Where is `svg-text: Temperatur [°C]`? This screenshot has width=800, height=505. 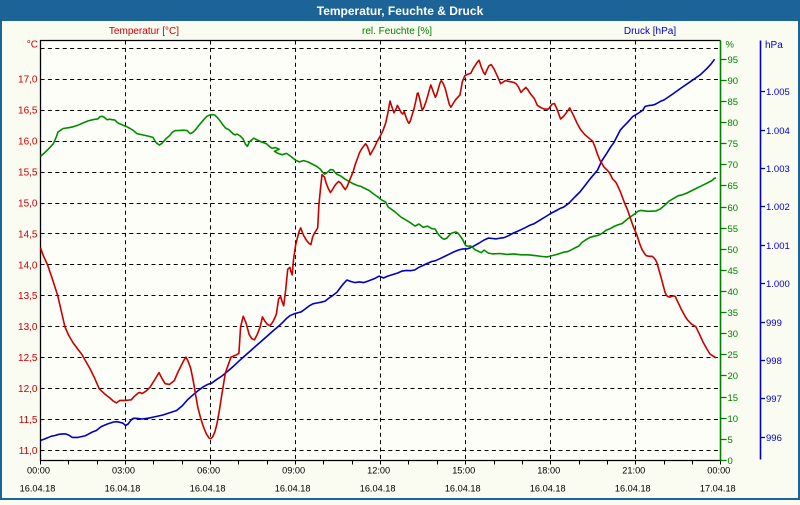
svg-text: Temperatur [°C] is located at coordinates (144, 31).